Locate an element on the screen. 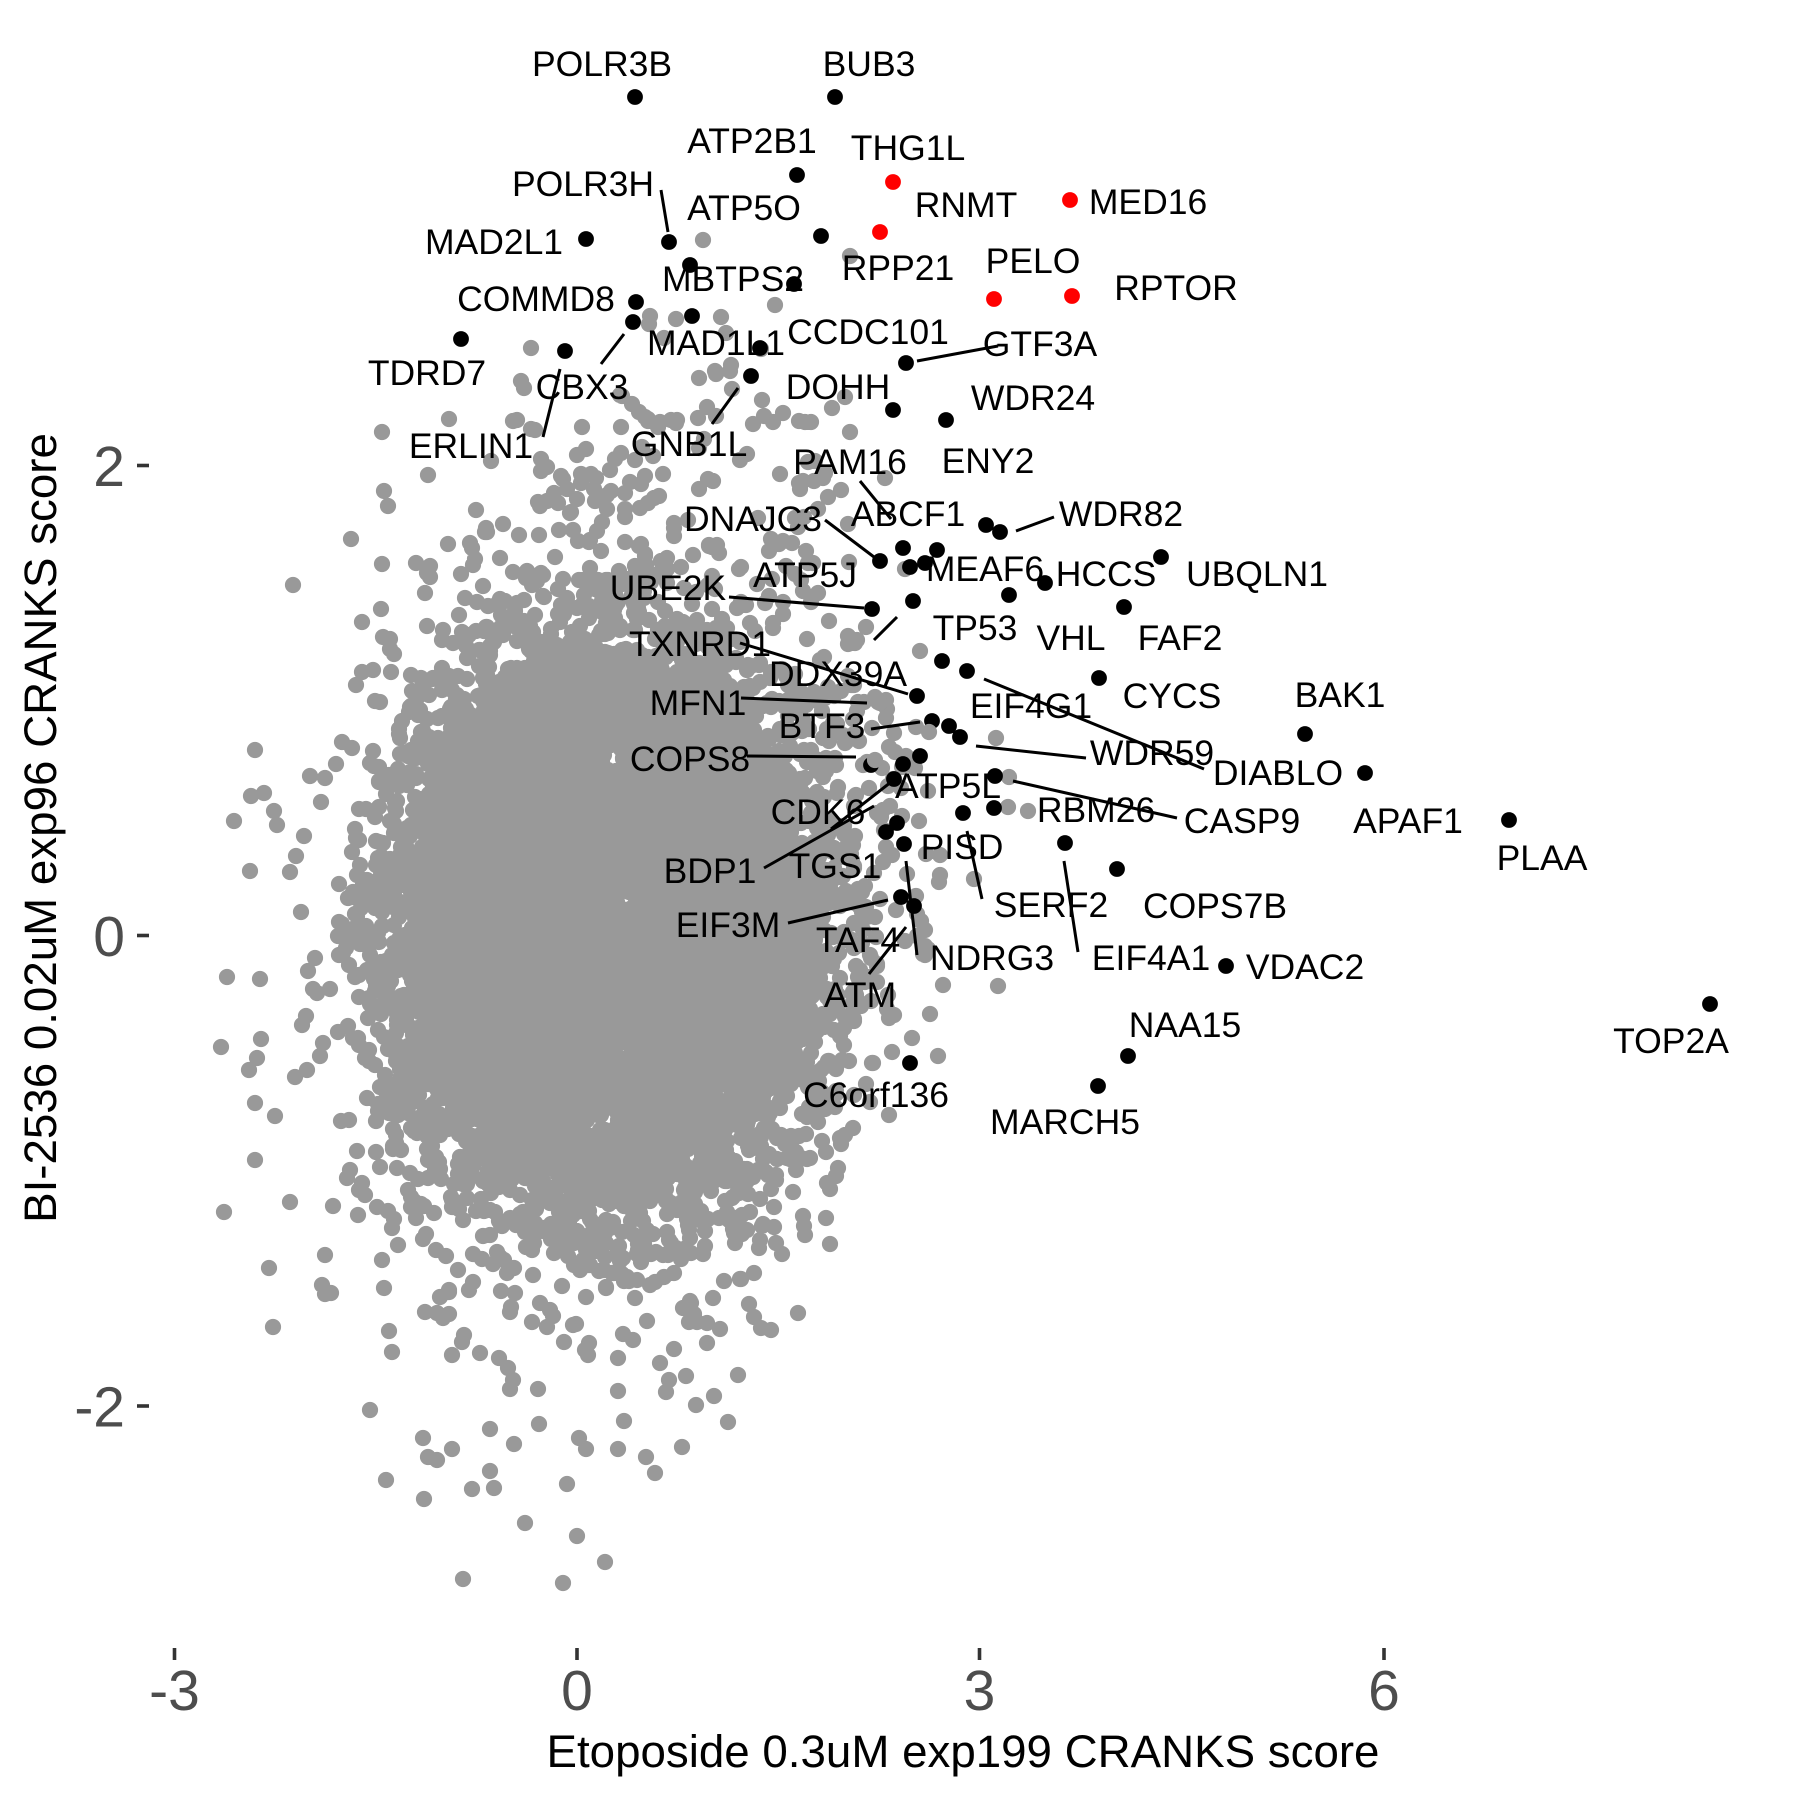 Image resolution: width=1800 pixels, height=1800 pixels. svg-text: POLR3B is located at coordinates (602, 64).